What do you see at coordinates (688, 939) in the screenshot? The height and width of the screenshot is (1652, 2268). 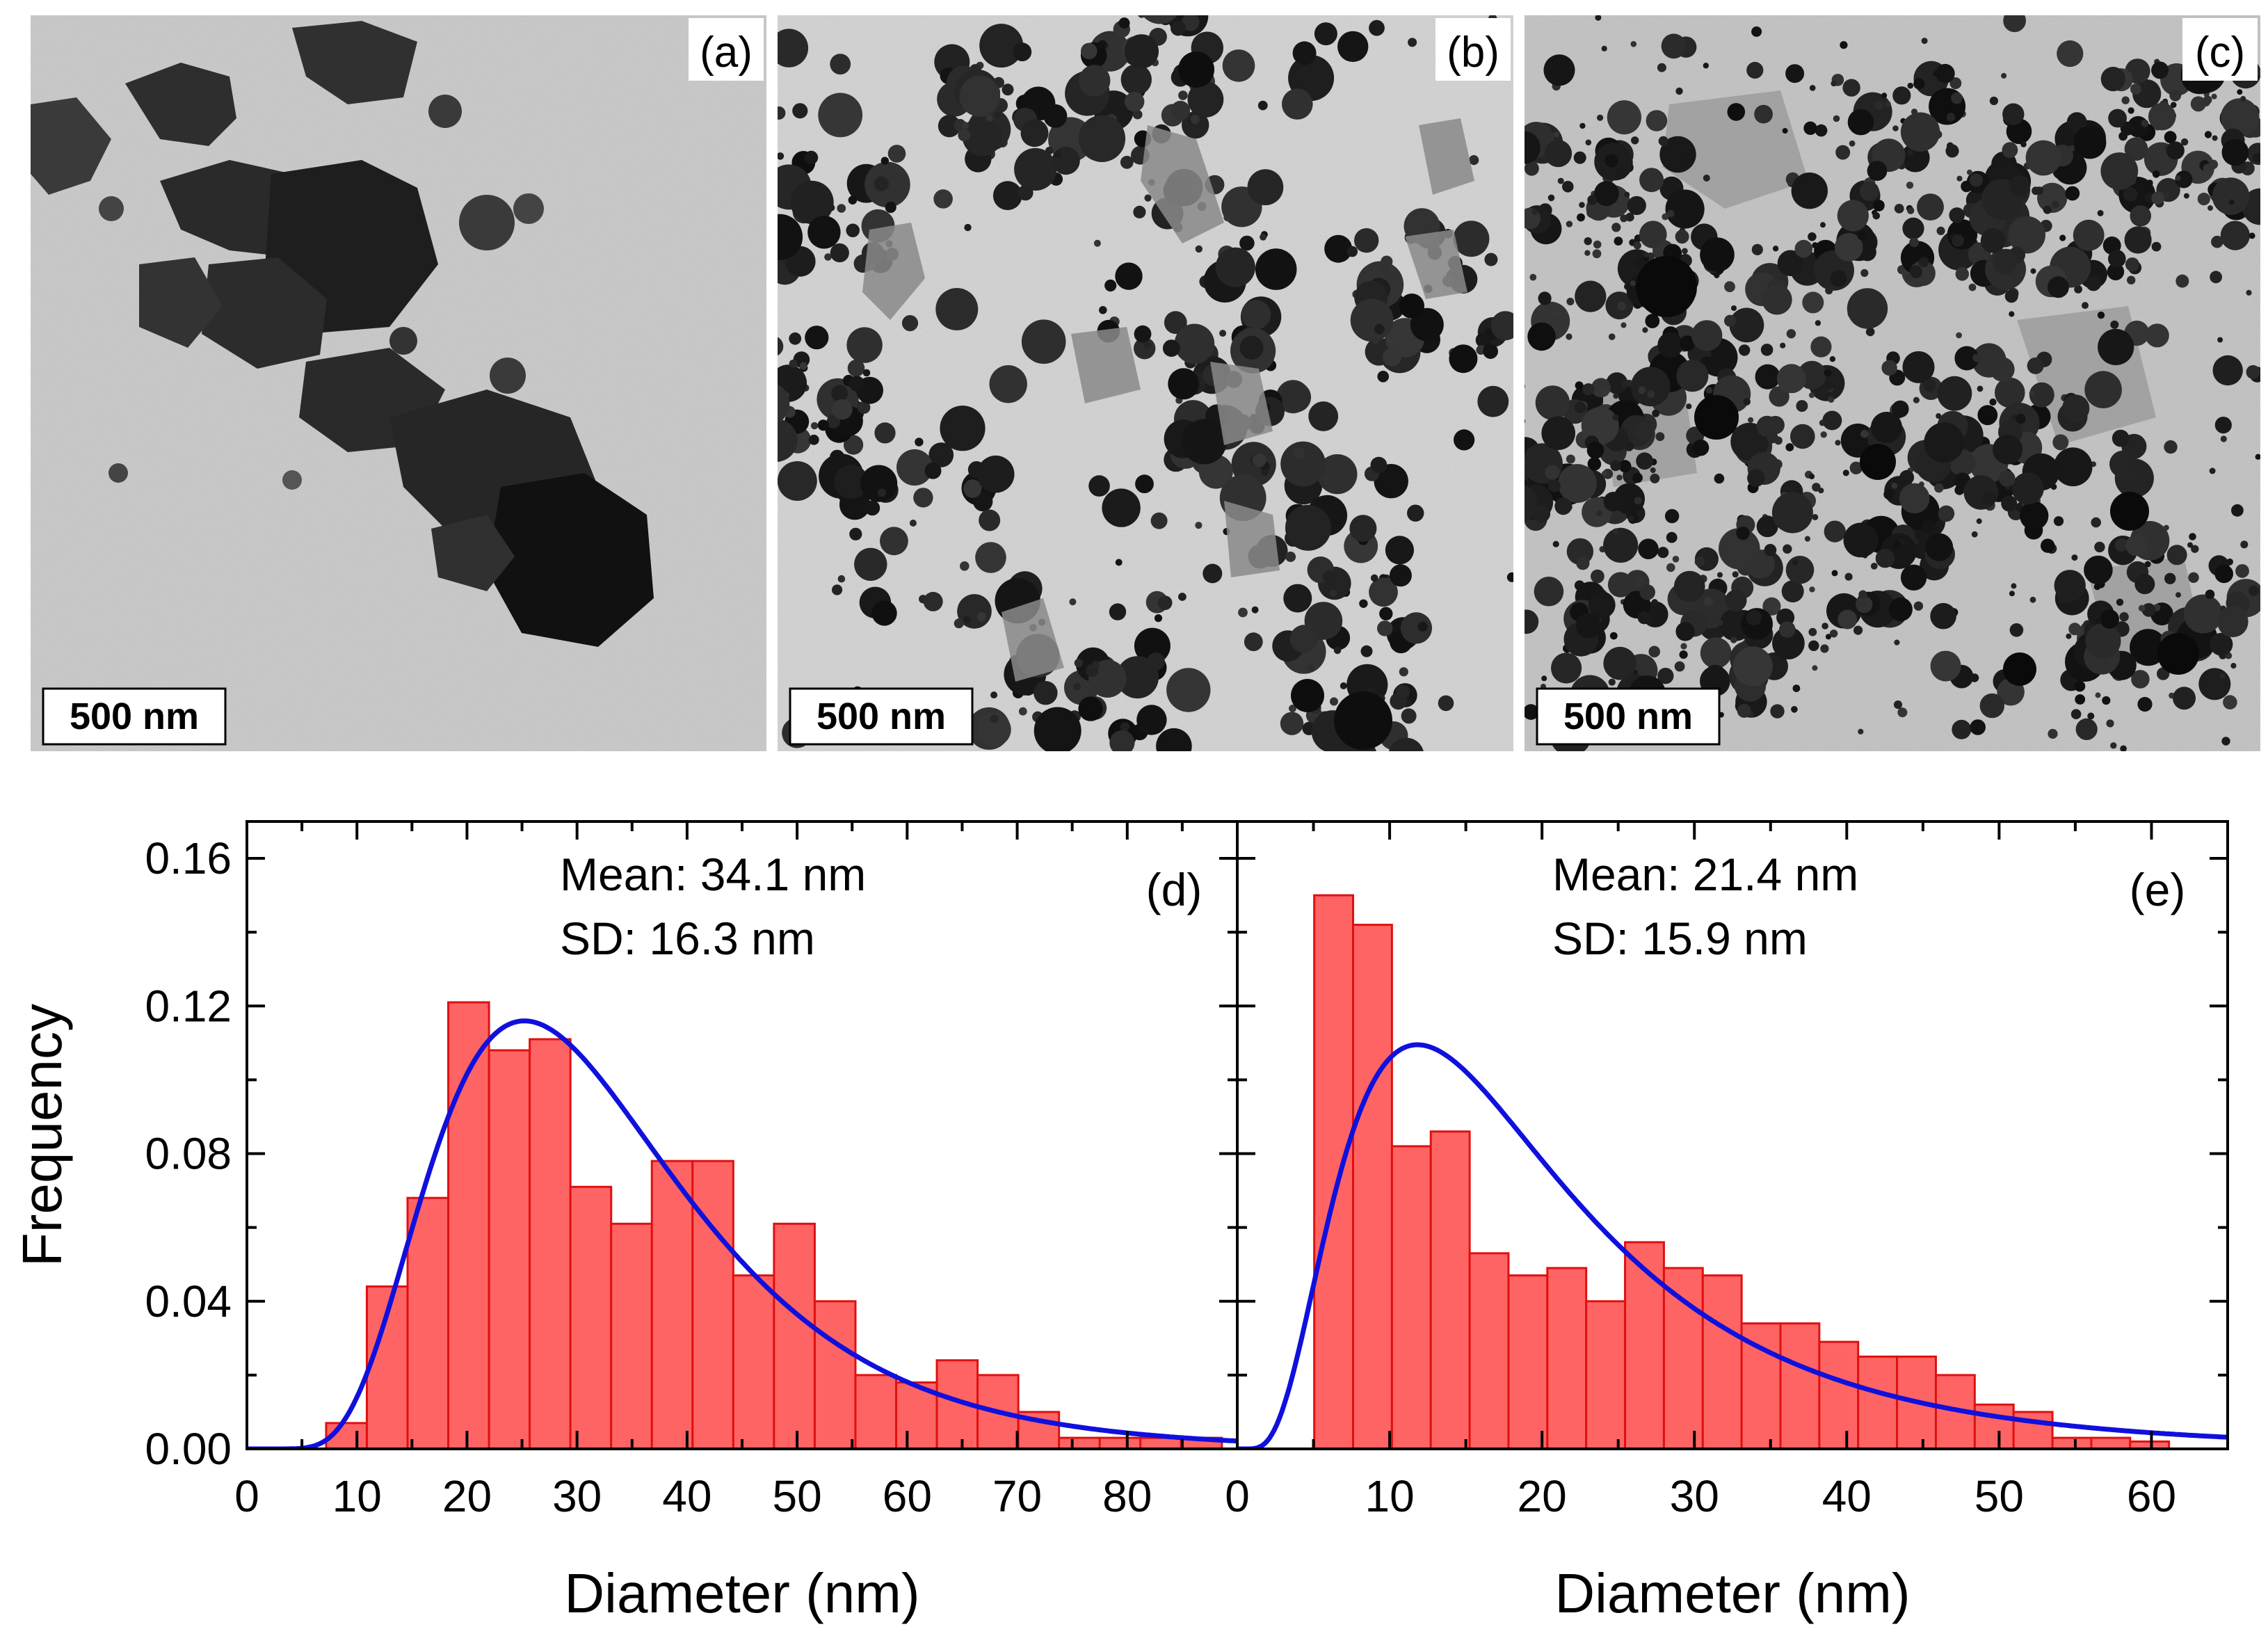 I see `sd-label-d: SD: 16.3 nm` at bounding box center [688, 939].